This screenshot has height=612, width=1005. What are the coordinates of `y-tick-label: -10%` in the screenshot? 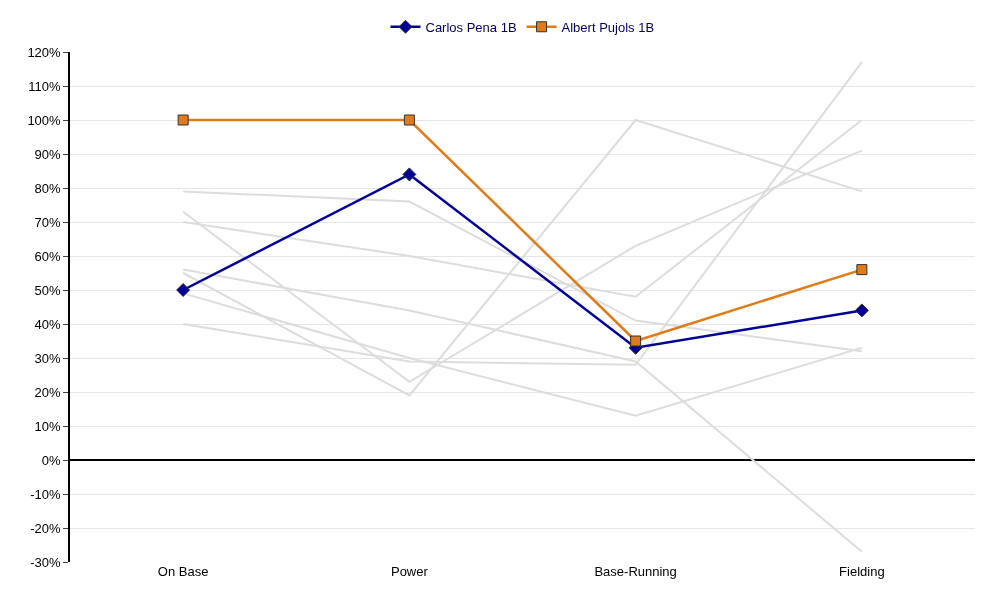 It's located at (46, 494).